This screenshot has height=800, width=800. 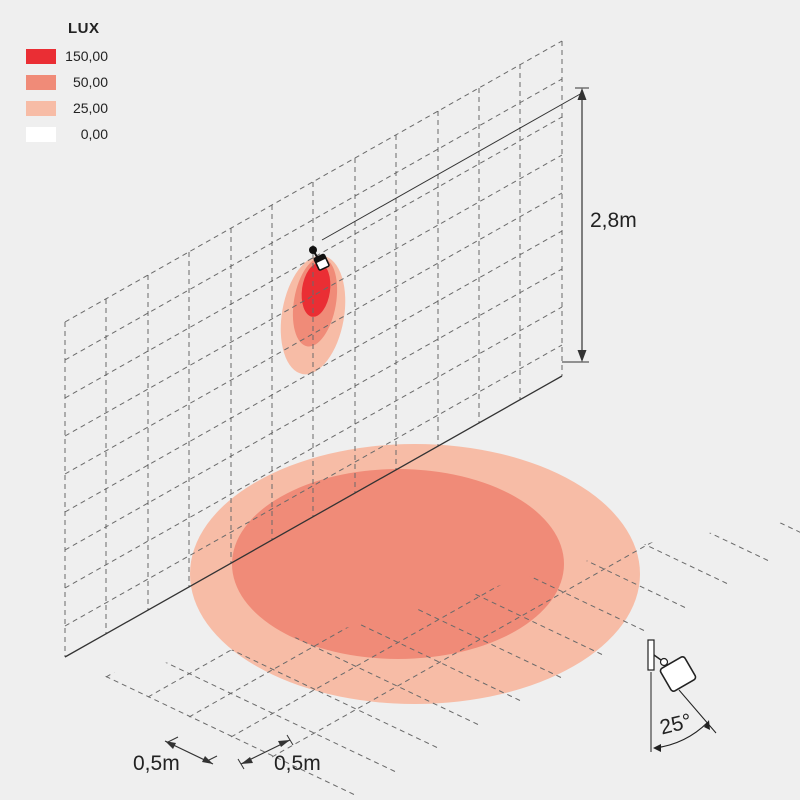 What do you see at coordinates (156, 763) in the screenshot?
I see `grid-x-label: 0,5m` at bounding box center [156, 763].